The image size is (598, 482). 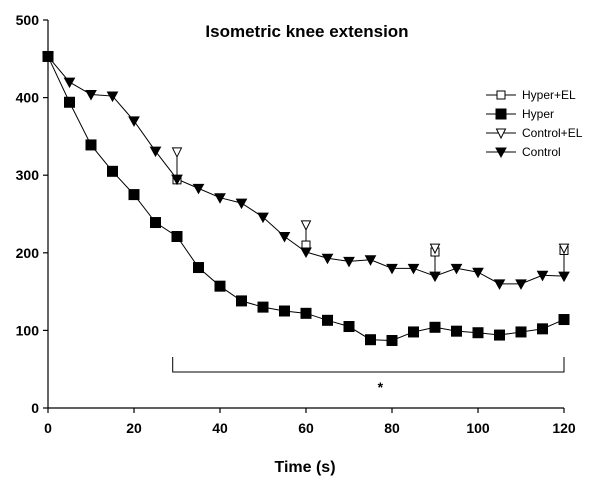 I want to click on series-hyper-el, so click(x=370, y=216).